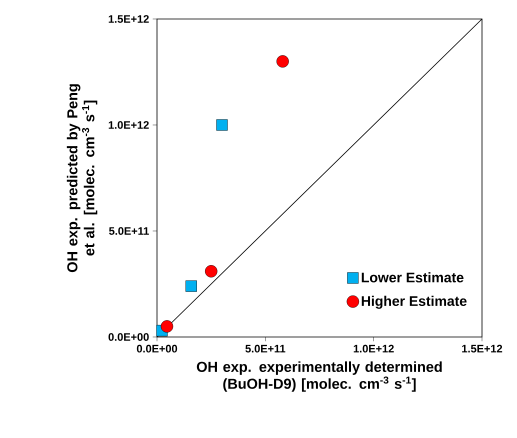 The width and height of the screenshot is (517, 438). What do you see at coordinates (128, 337) in the screenshot?
I see `y-tick-label: 0.0E+00` at bounding box center [128, 337].